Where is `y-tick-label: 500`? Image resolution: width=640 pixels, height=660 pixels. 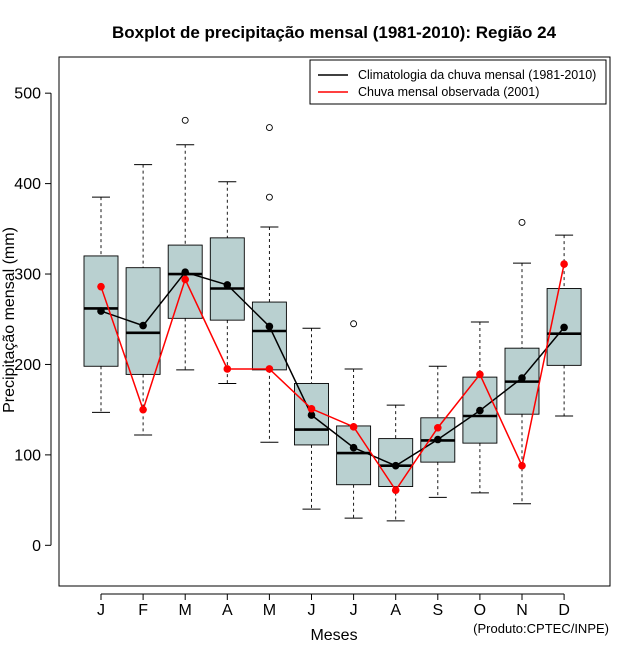
y-tick-label: 500 is located at coordinates (27, 94).